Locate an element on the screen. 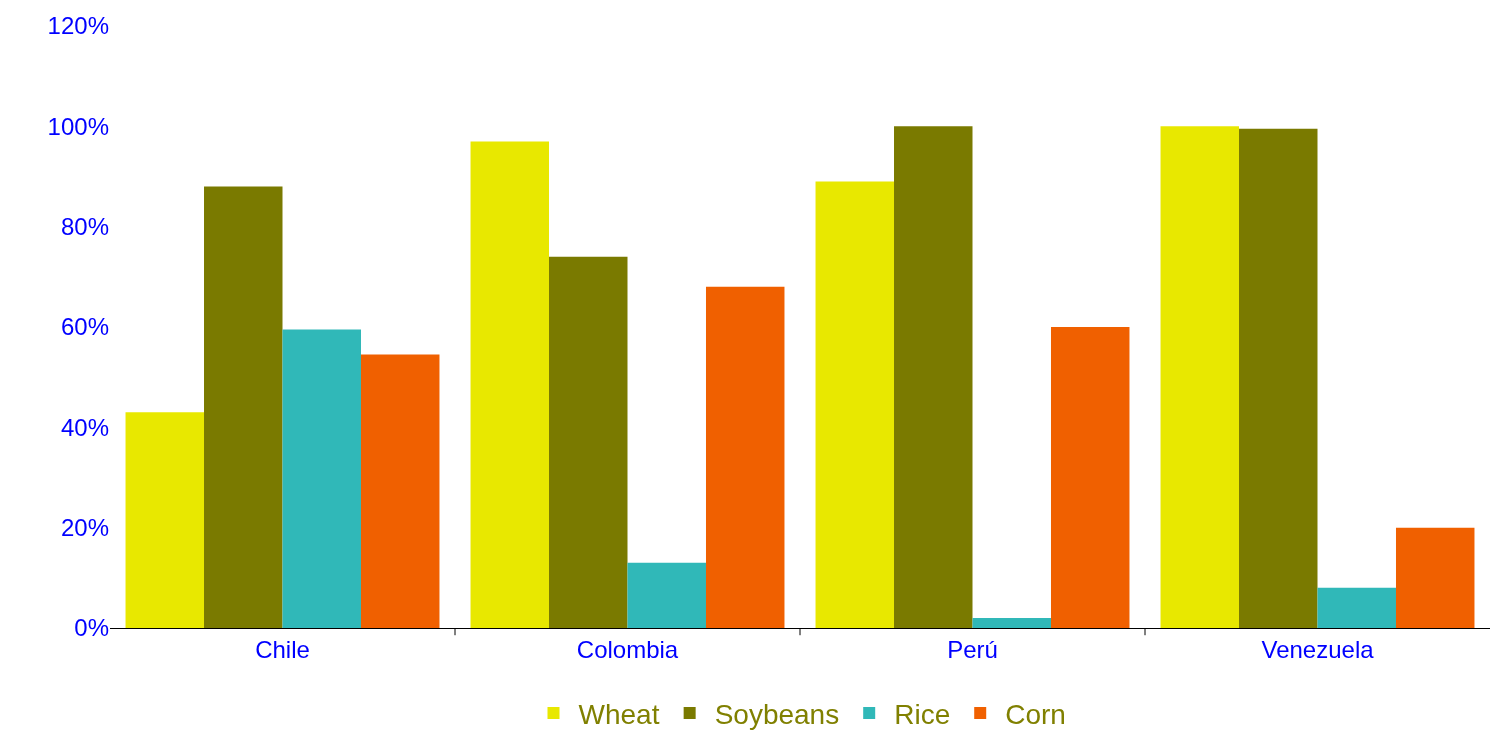 The image size is (1510, 750). x-tick-label: Chile is located at coordinates (282, 649).